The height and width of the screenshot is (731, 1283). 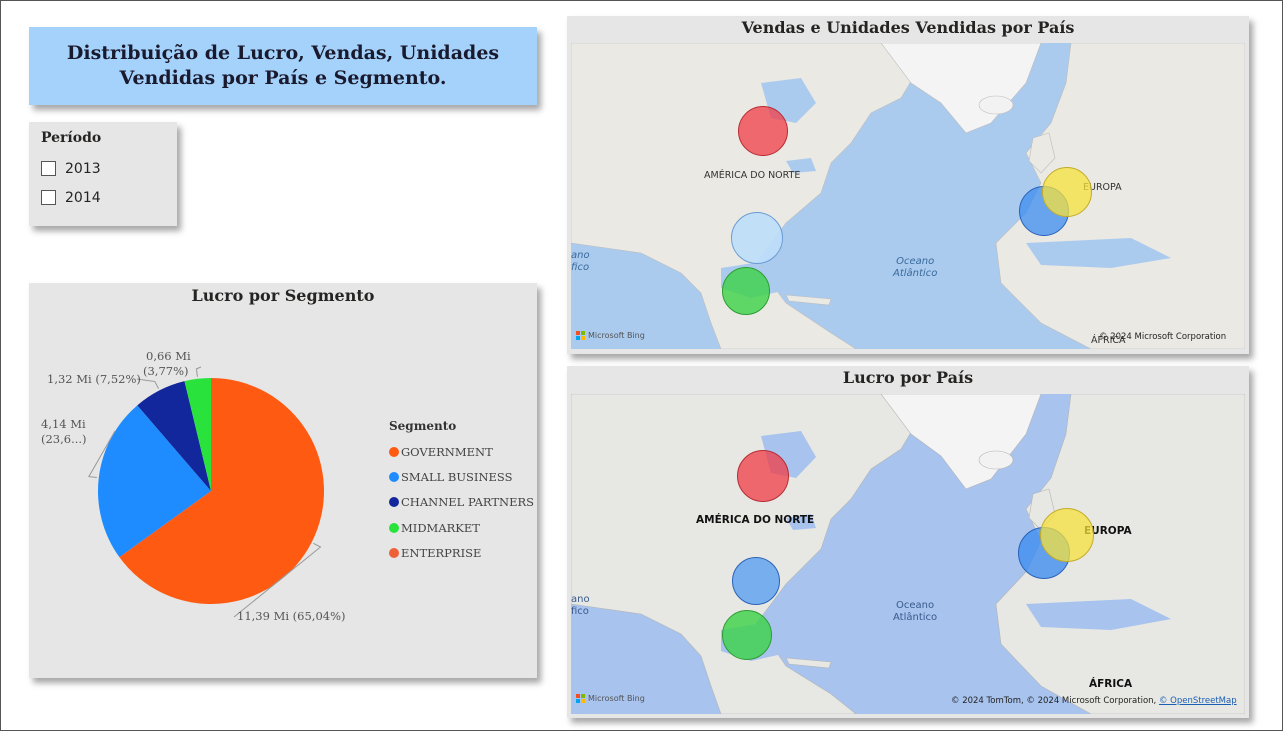 I want to click on slicer-item-label: 2014, so click(x=83, y=197).